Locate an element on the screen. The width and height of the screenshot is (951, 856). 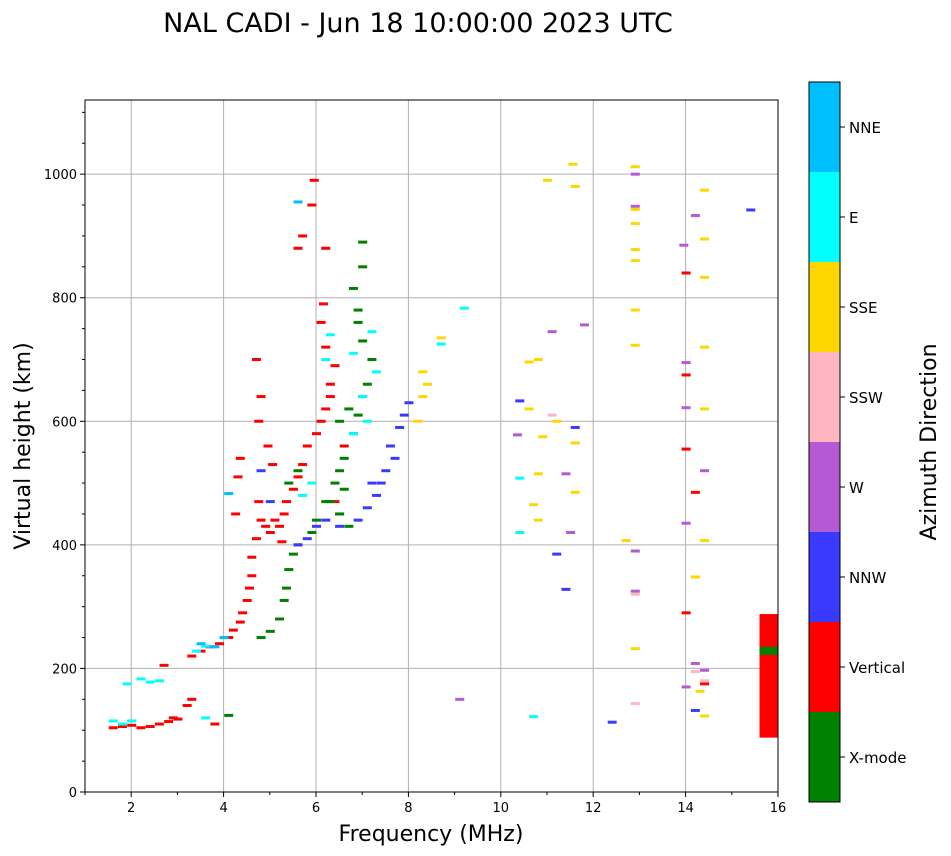
x-tick-label: 2 is located at coordinates (131, 808).